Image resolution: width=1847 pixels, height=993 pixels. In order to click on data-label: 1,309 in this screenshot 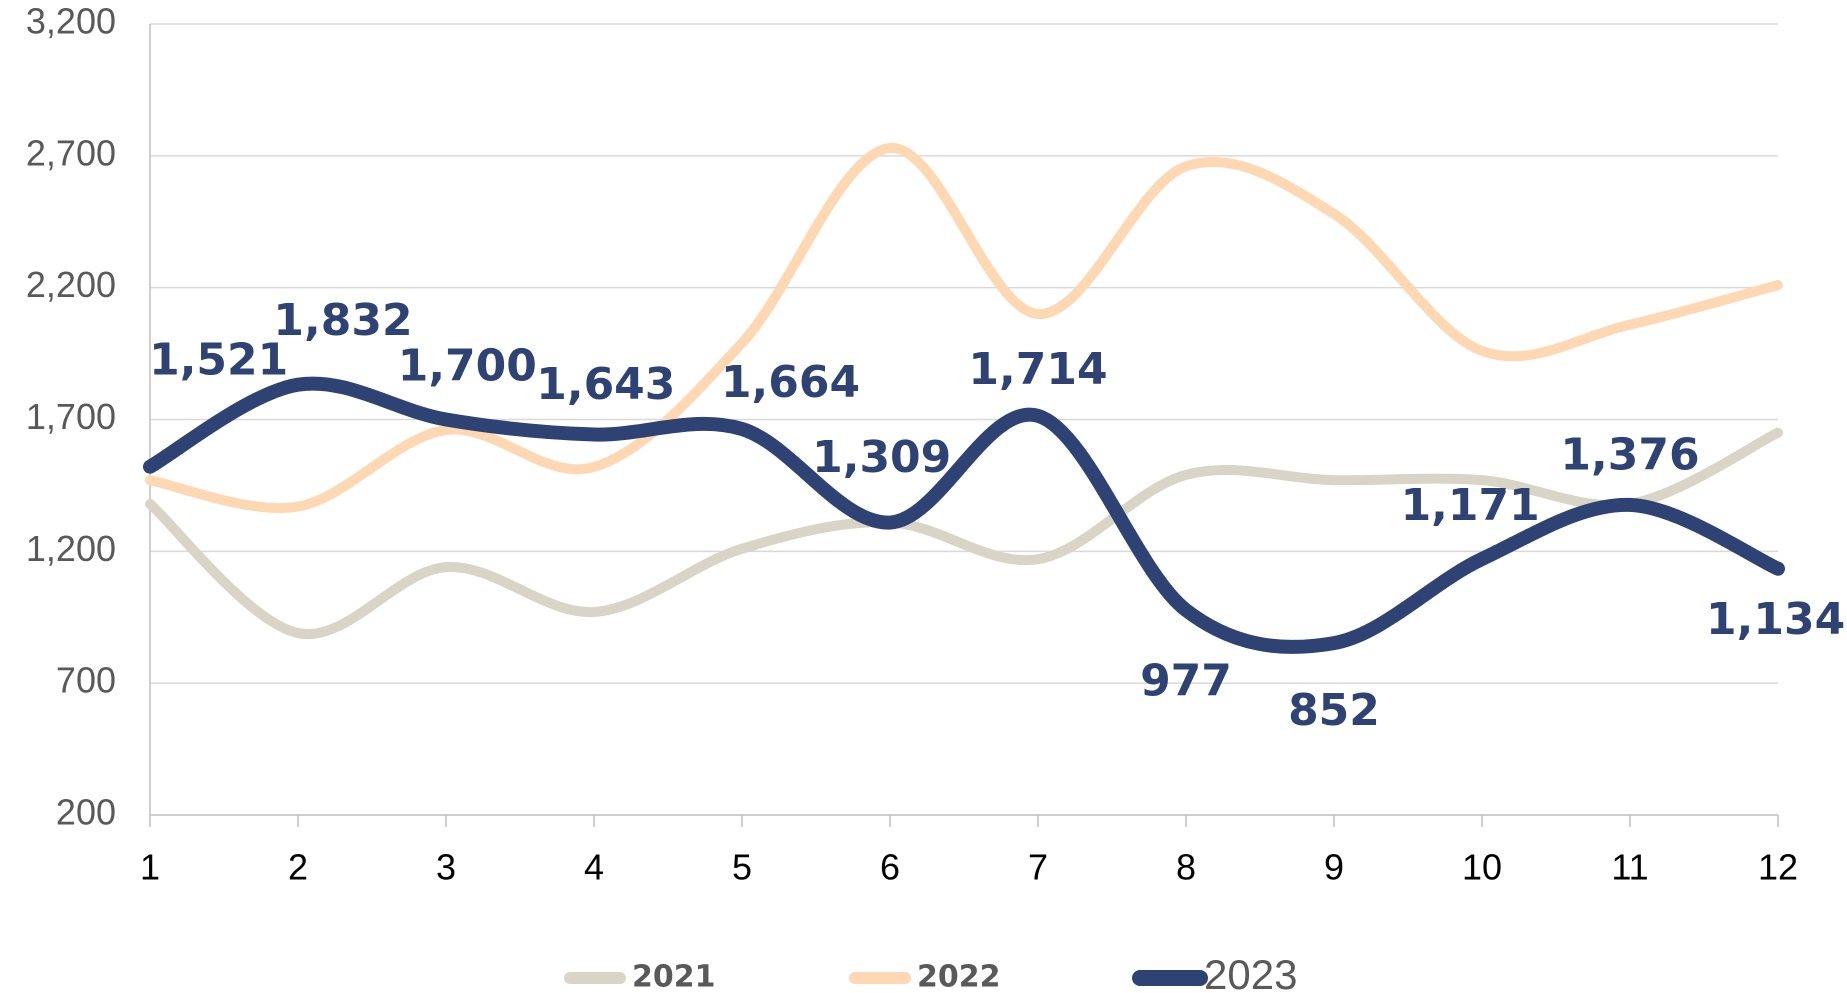, I will do `click(881, 457)`.